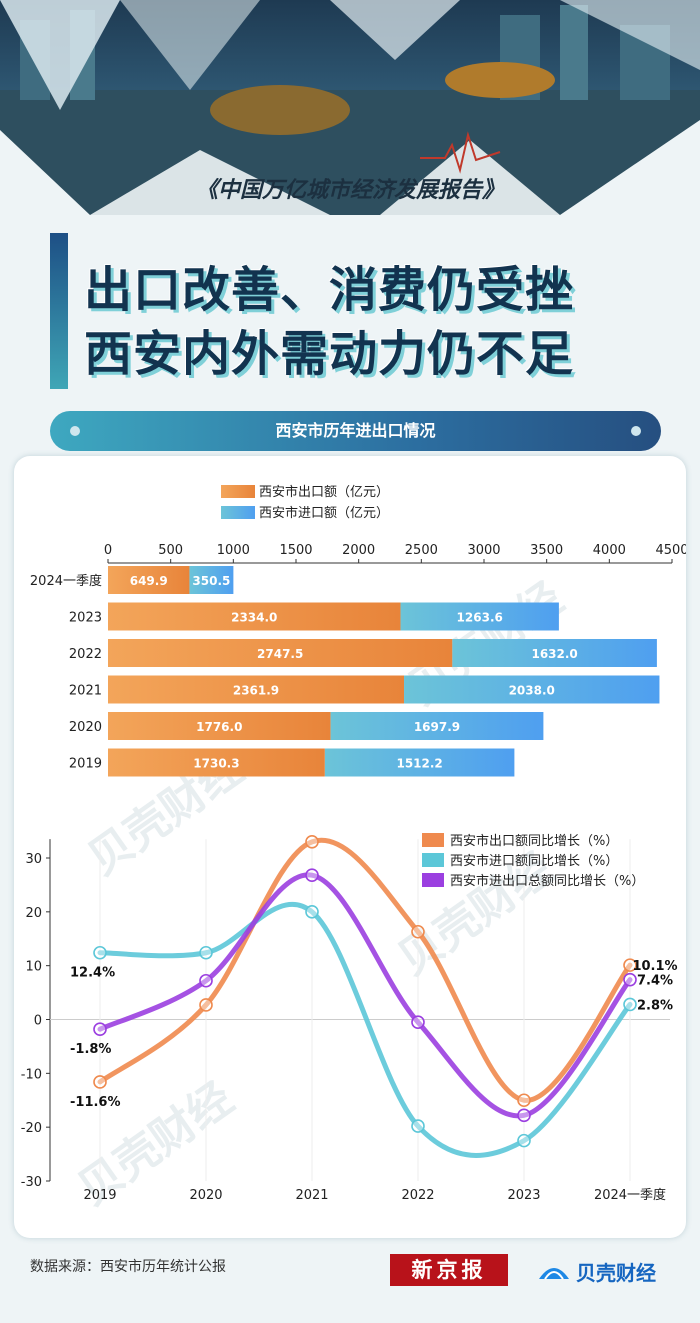 The image size is (700, 1323). What do you see at coordinates (31, 1074) in the screenshot?
I see `line-y-tick-label-4: -10` at bounding box center [31, 1074].